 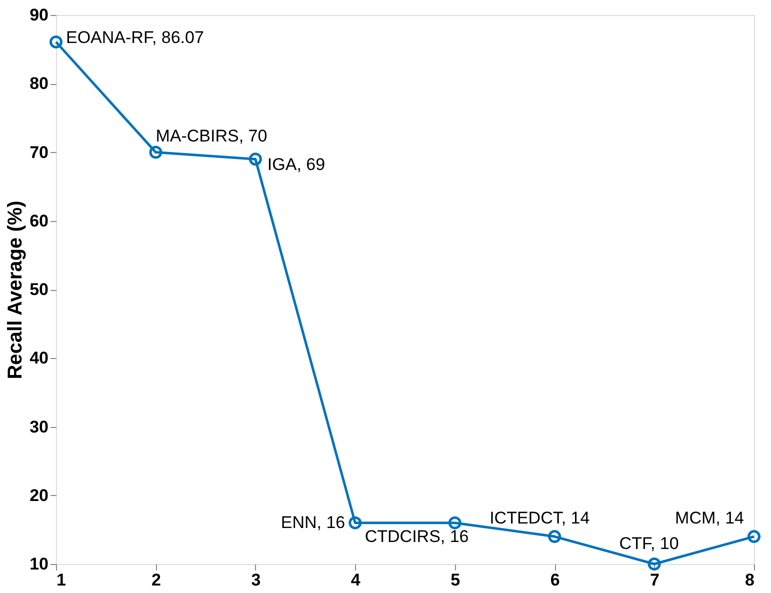 I want to click on y-tick-label: 20, so click(x=39, y=495).